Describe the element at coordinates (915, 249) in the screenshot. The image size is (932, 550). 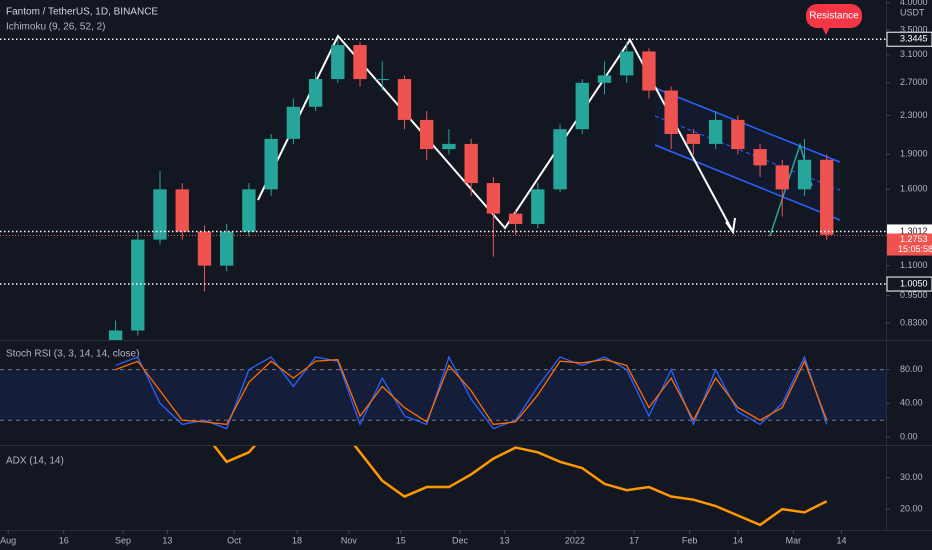
I see `countdown-label: 15:05:58` at that location.